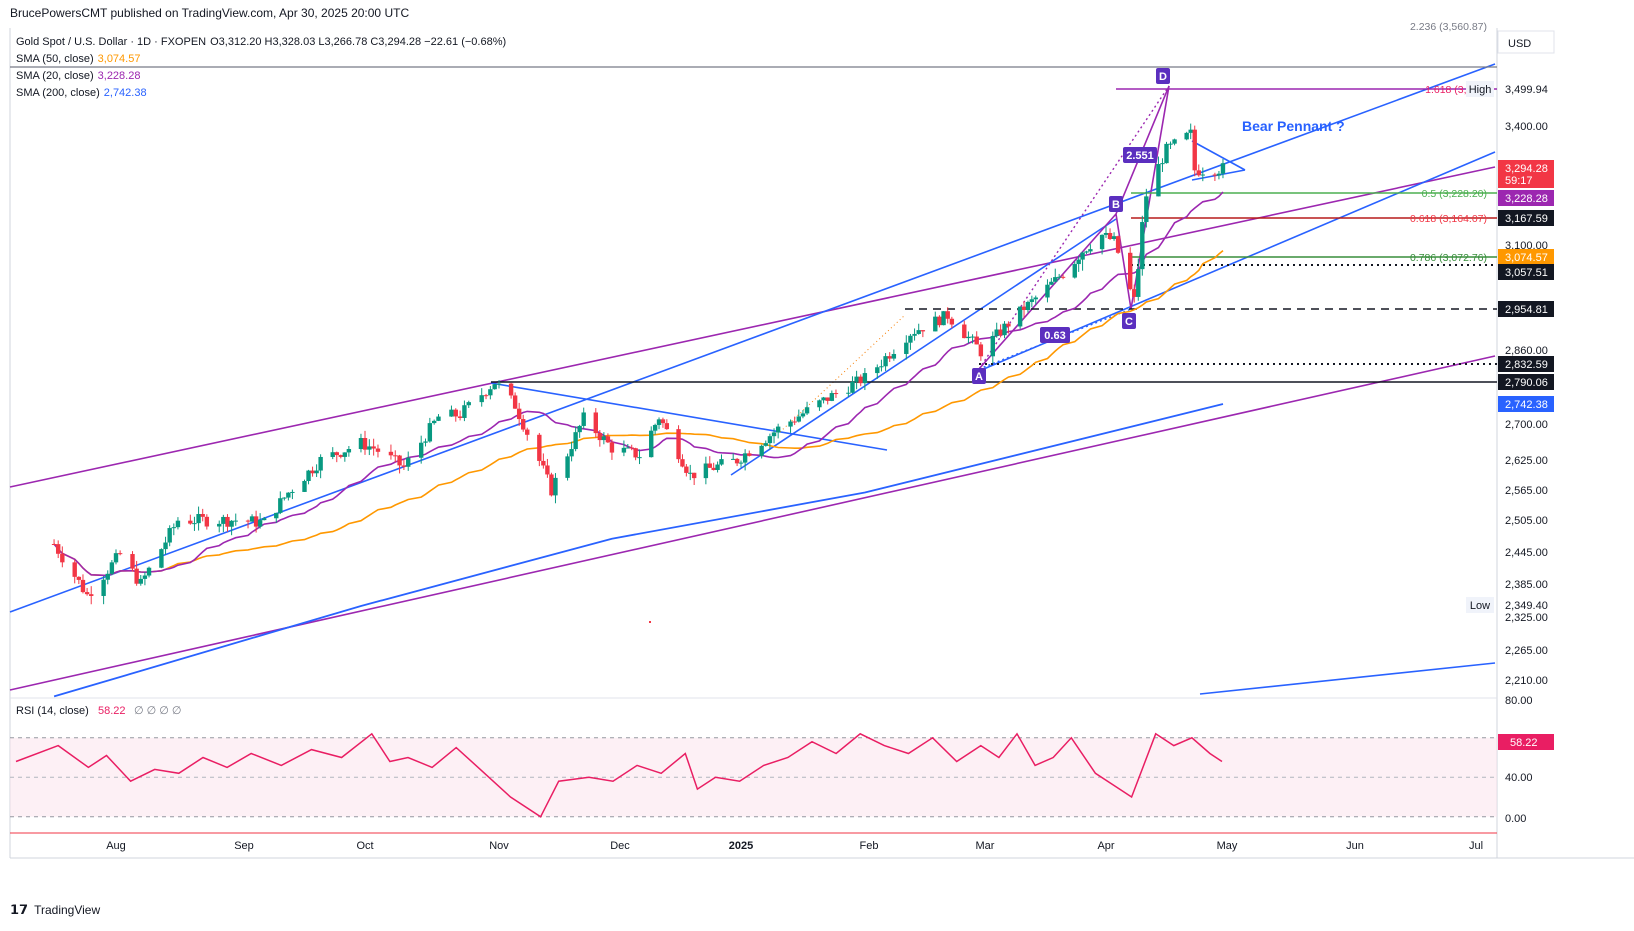 The height and width of the screenshot is (931, 1634). What do you see at coordinates (1163, 76) in the screenshot?
I see `point-d-bg` at bounding box center [1163, 76].